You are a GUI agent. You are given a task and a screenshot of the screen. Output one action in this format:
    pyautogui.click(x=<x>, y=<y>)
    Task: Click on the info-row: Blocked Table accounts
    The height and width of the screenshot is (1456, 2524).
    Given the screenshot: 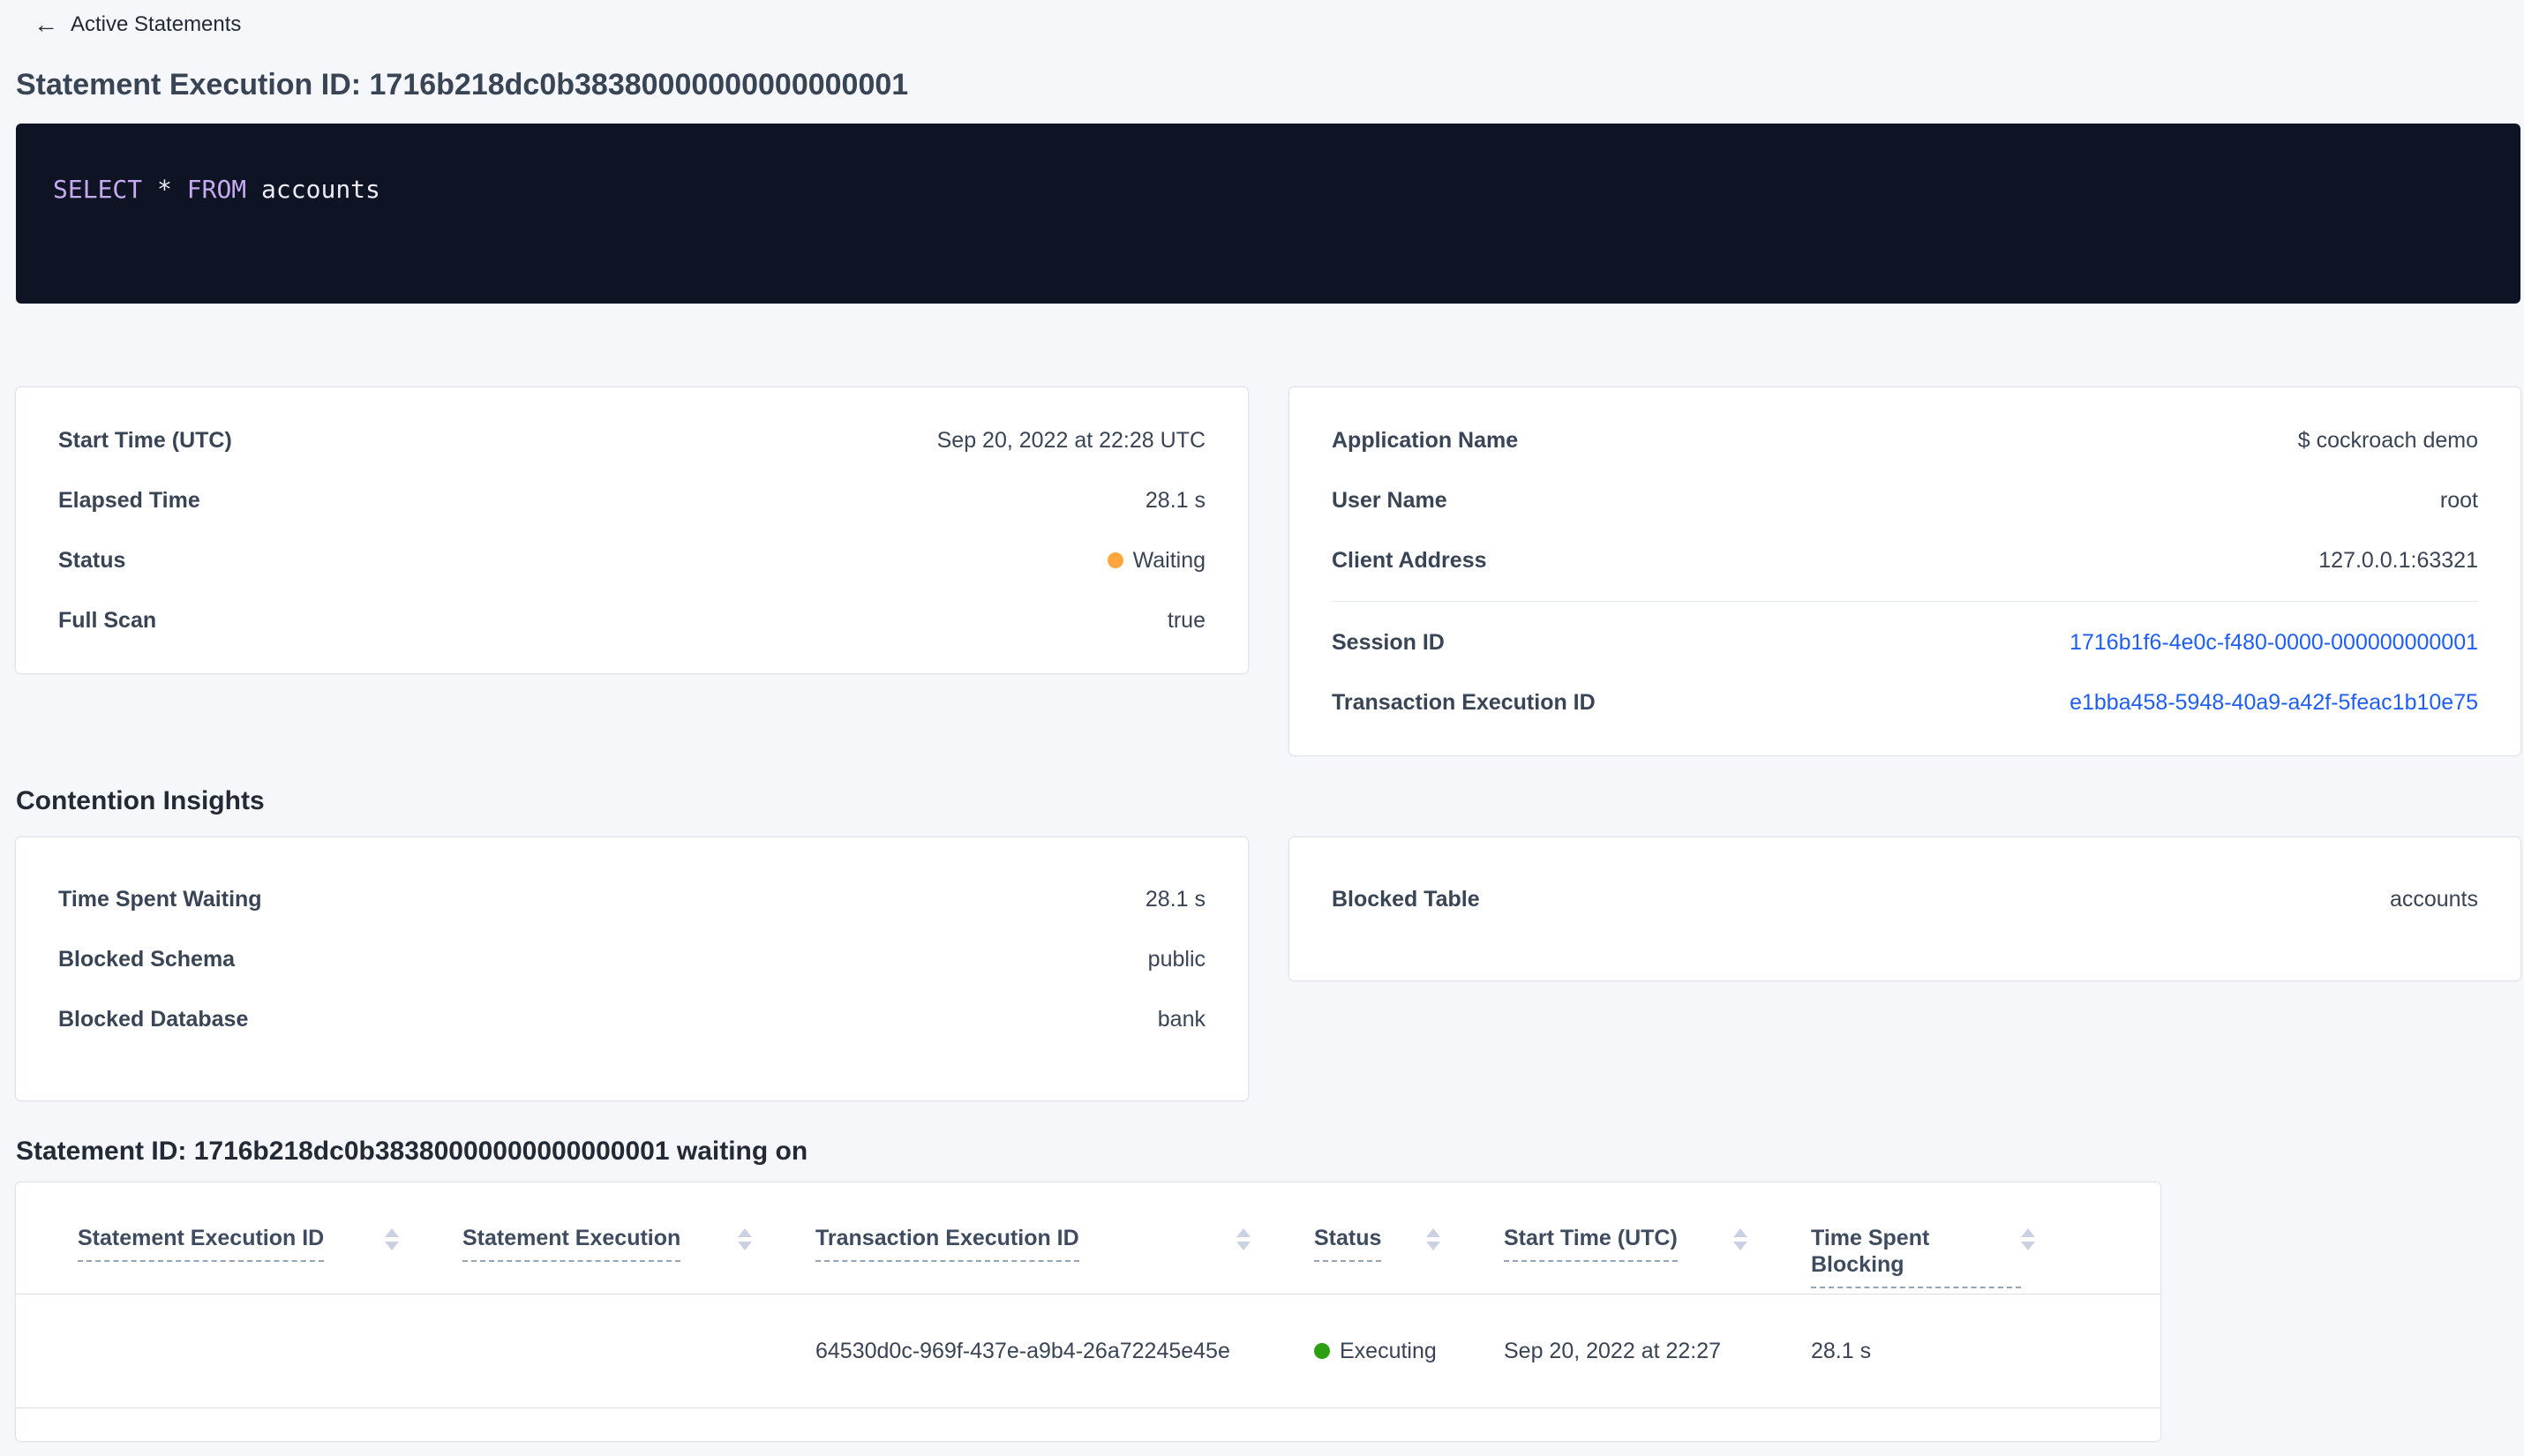 What is the action you would take?
    pyautogui.click(x=1905, y=899)
    